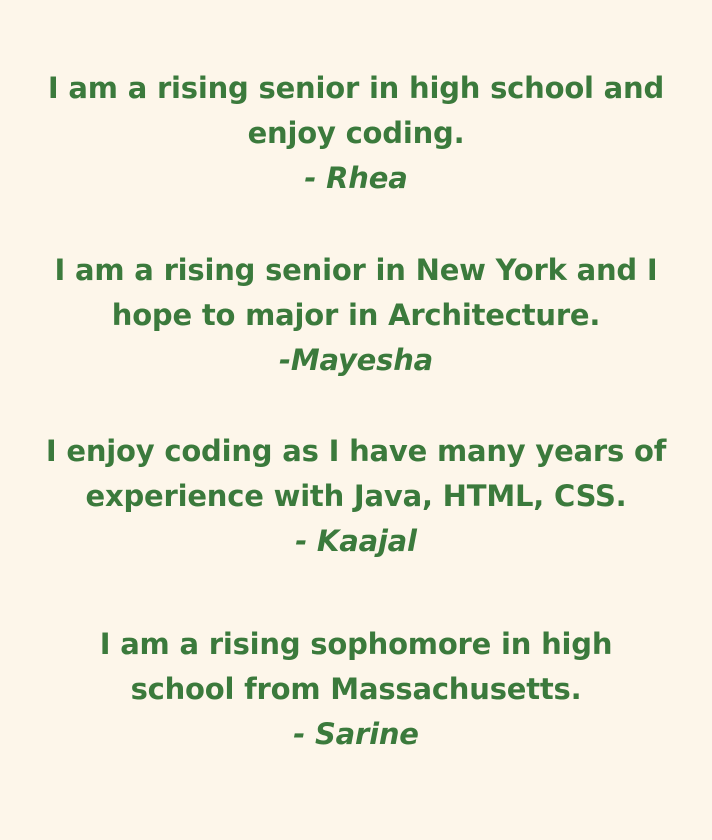  I want to click on testimonial-author: - Kaajal, so click(356, 541).